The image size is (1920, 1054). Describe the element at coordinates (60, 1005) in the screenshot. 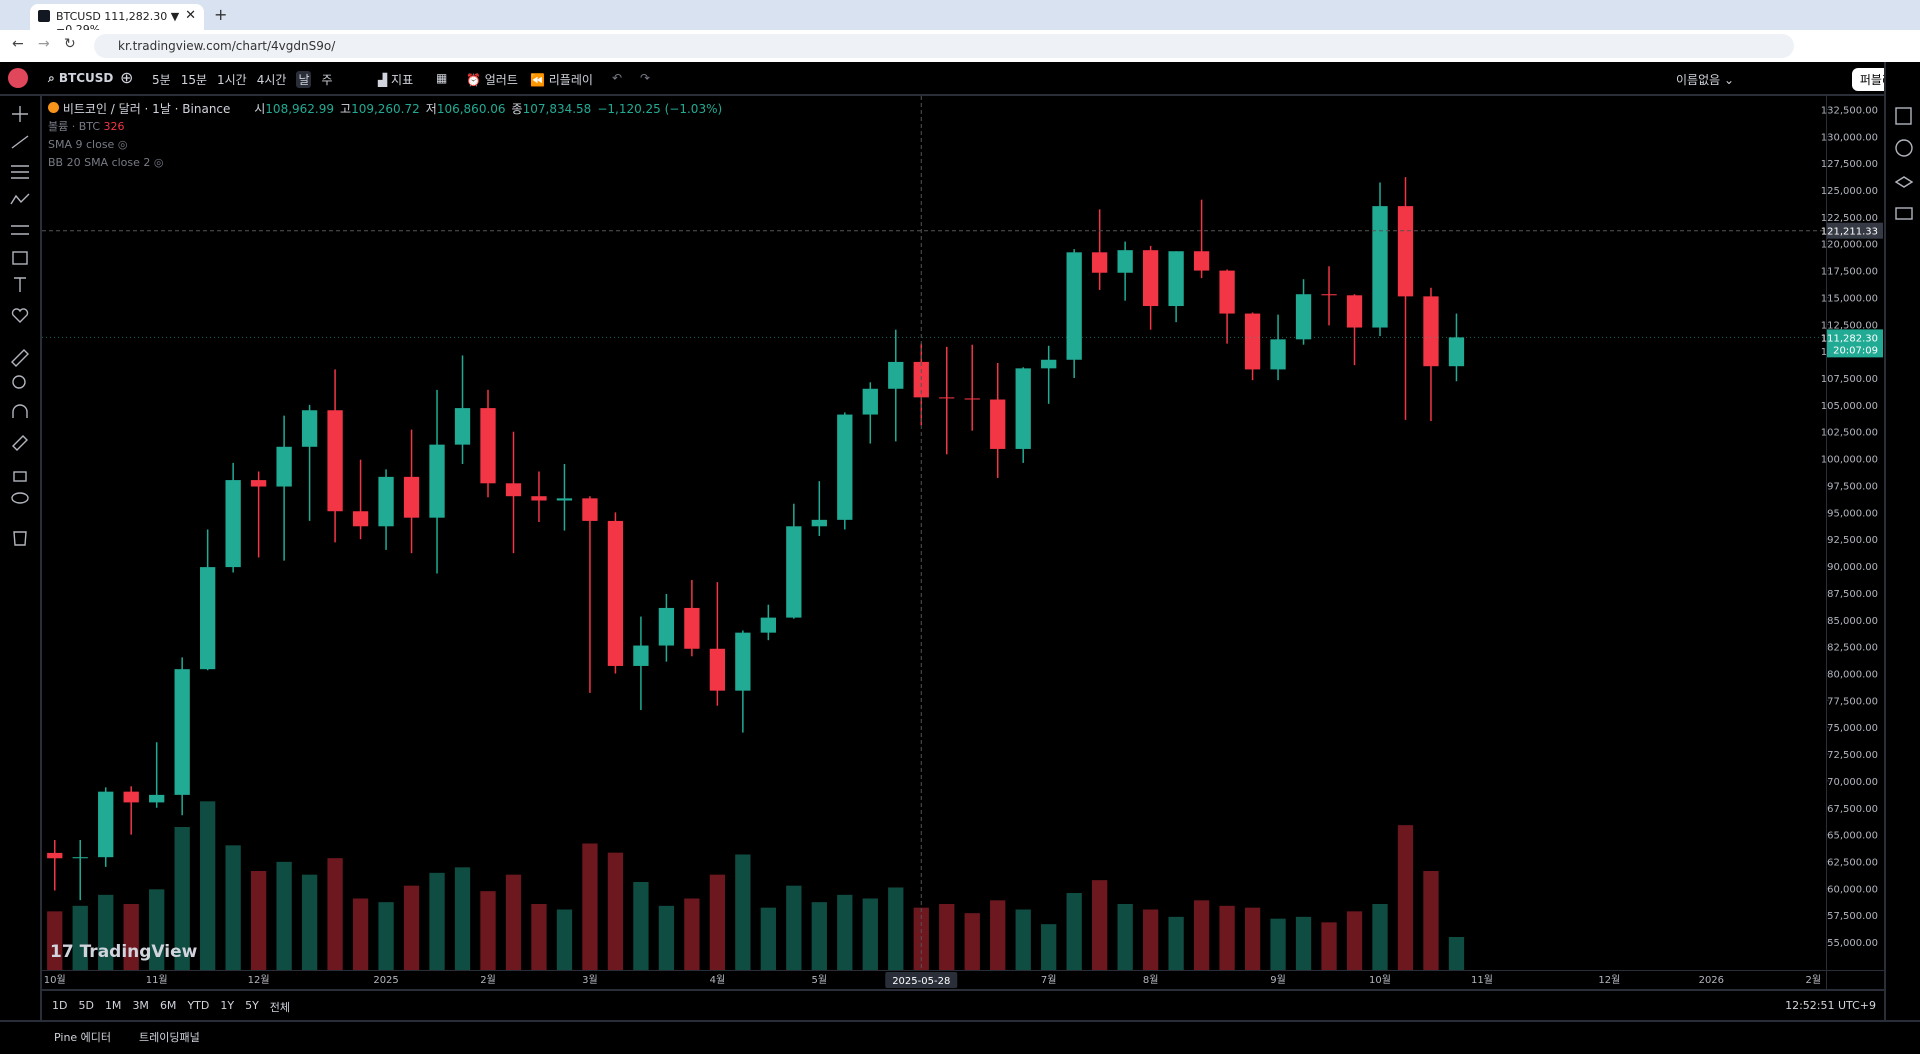

I see `range-button: 1D` at that location.